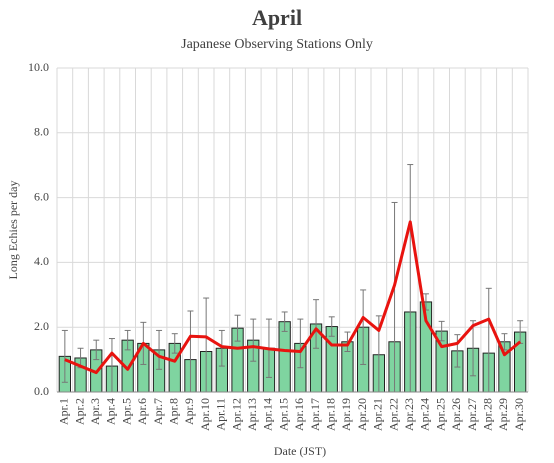  What do you see at coordinates (64, 411) in the screenshot?
I see `x-tick-label: Apr.1` at bounding box center [64, 411].